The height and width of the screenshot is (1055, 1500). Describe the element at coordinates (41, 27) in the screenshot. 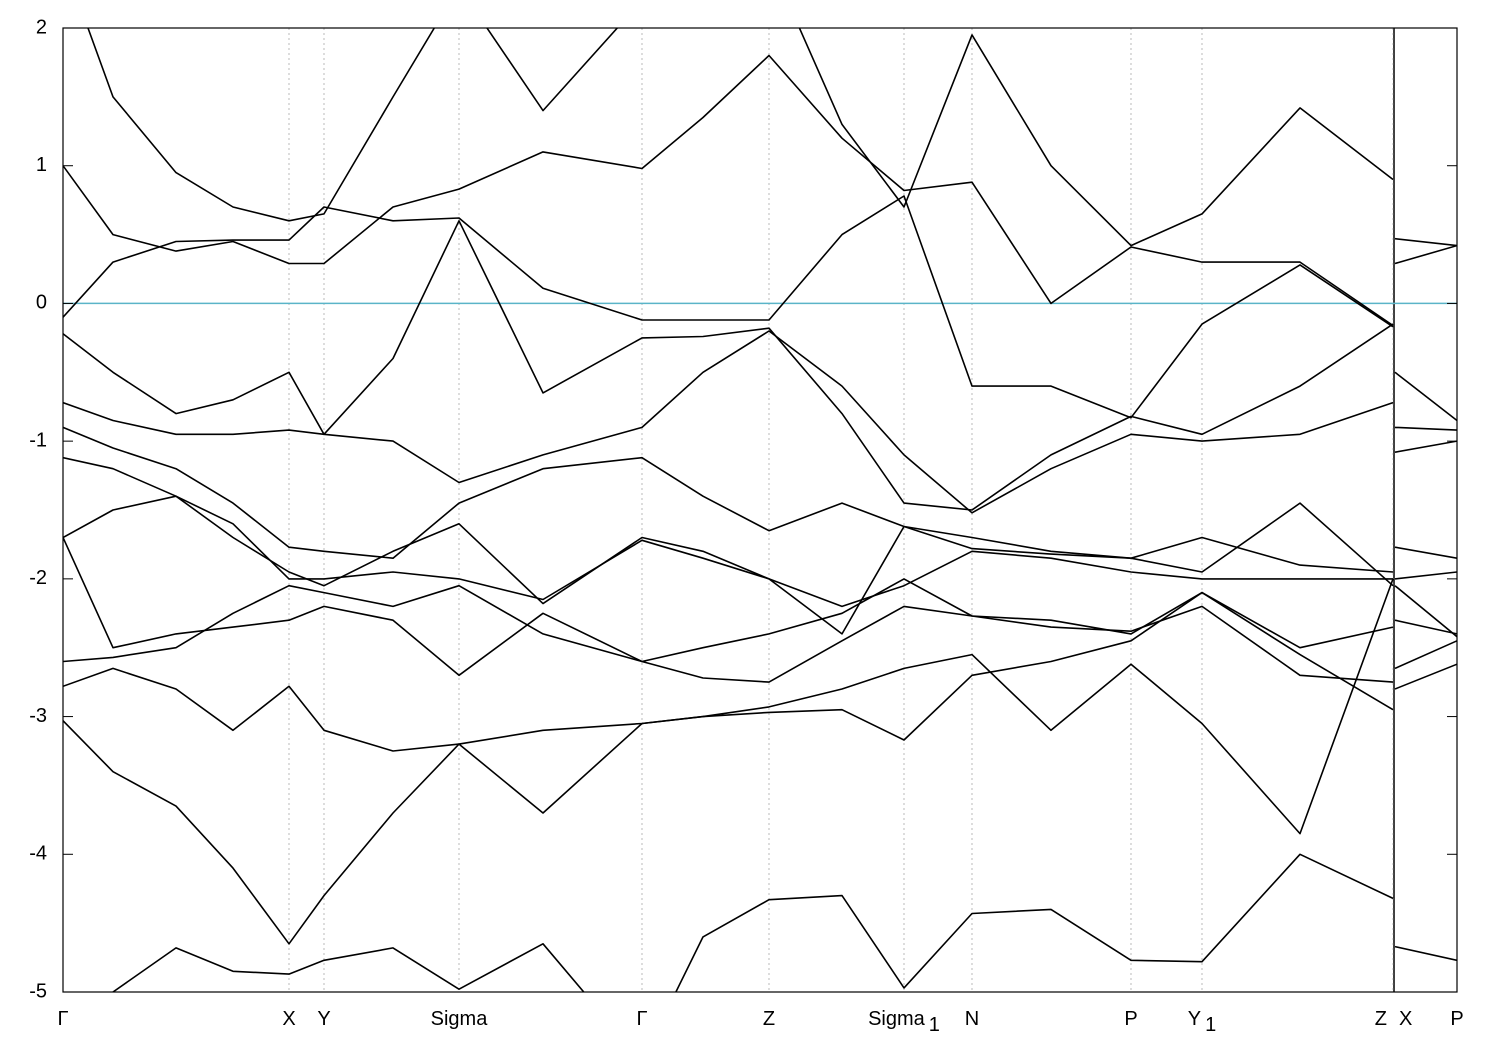

I see `y-tick-label: 2` at that location.